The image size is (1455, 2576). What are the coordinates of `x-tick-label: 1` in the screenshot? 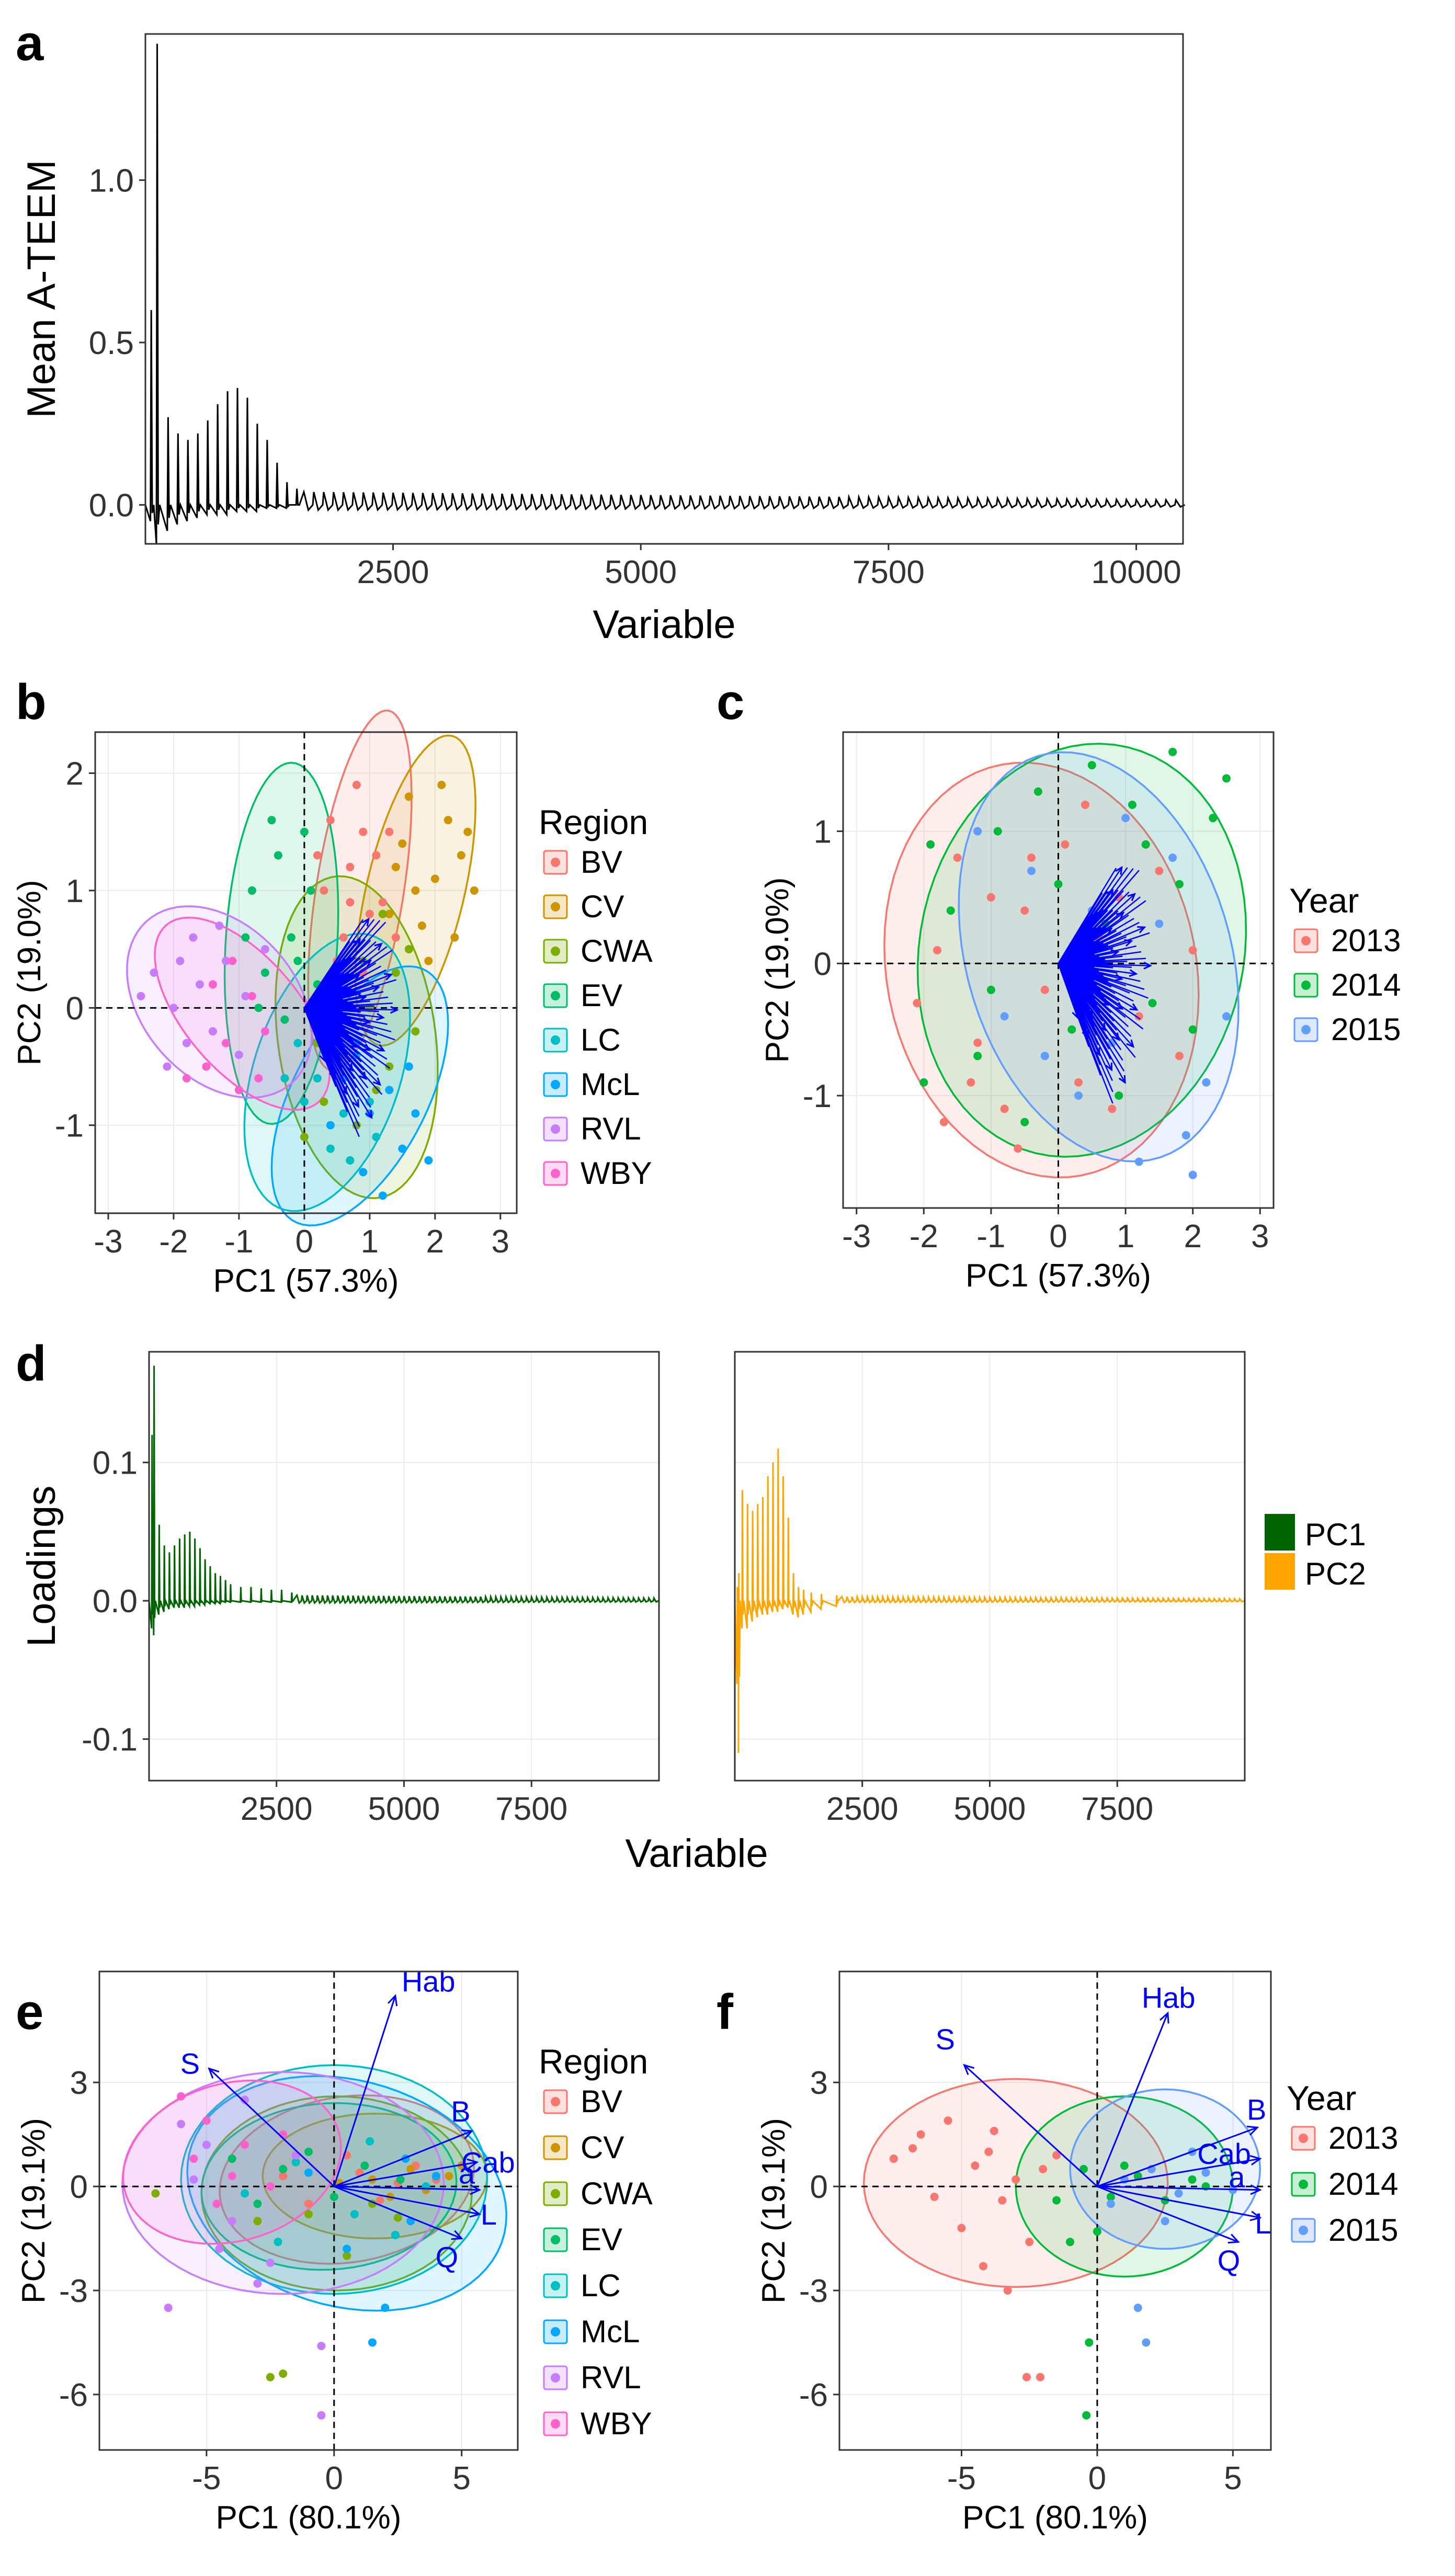 It's located at (370, 1242).